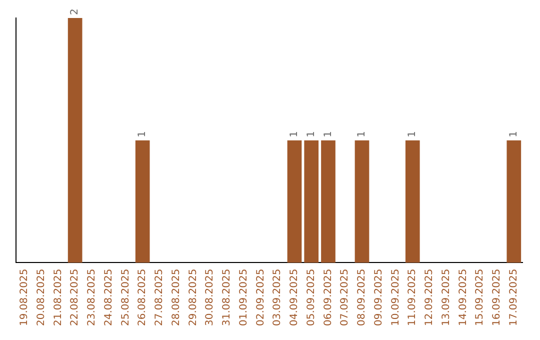 The width and height of the screenshot is (540, 340). Describe the element at coordinates (446, 297) in the screenshot. I see `x-tick-label: 13.09.2025` at that location.